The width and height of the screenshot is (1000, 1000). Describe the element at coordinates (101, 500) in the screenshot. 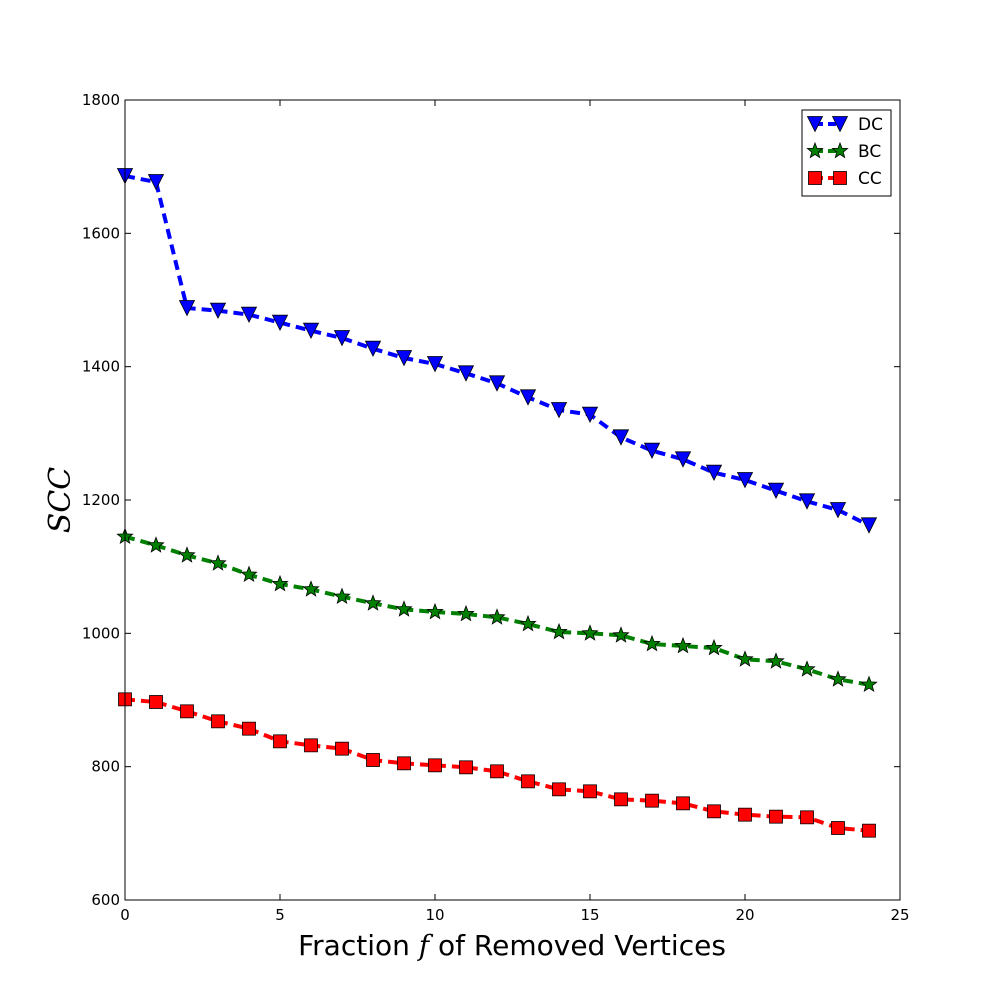

I see `y-tick-label: 1200` at that location.